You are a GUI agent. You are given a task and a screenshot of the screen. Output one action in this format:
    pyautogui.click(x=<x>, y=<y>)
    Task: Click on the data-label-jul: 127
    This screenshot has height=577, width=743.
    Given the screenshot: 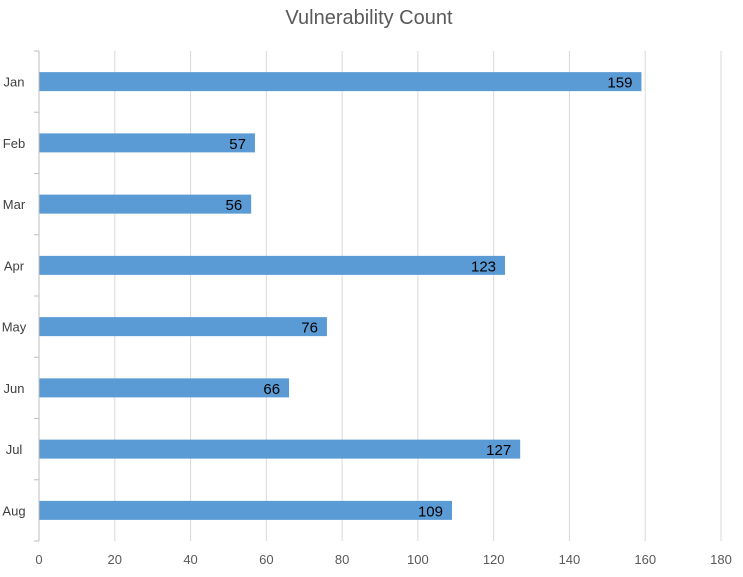 What is the action you would take?
    pyautogui.click(x=498, y=450)
    